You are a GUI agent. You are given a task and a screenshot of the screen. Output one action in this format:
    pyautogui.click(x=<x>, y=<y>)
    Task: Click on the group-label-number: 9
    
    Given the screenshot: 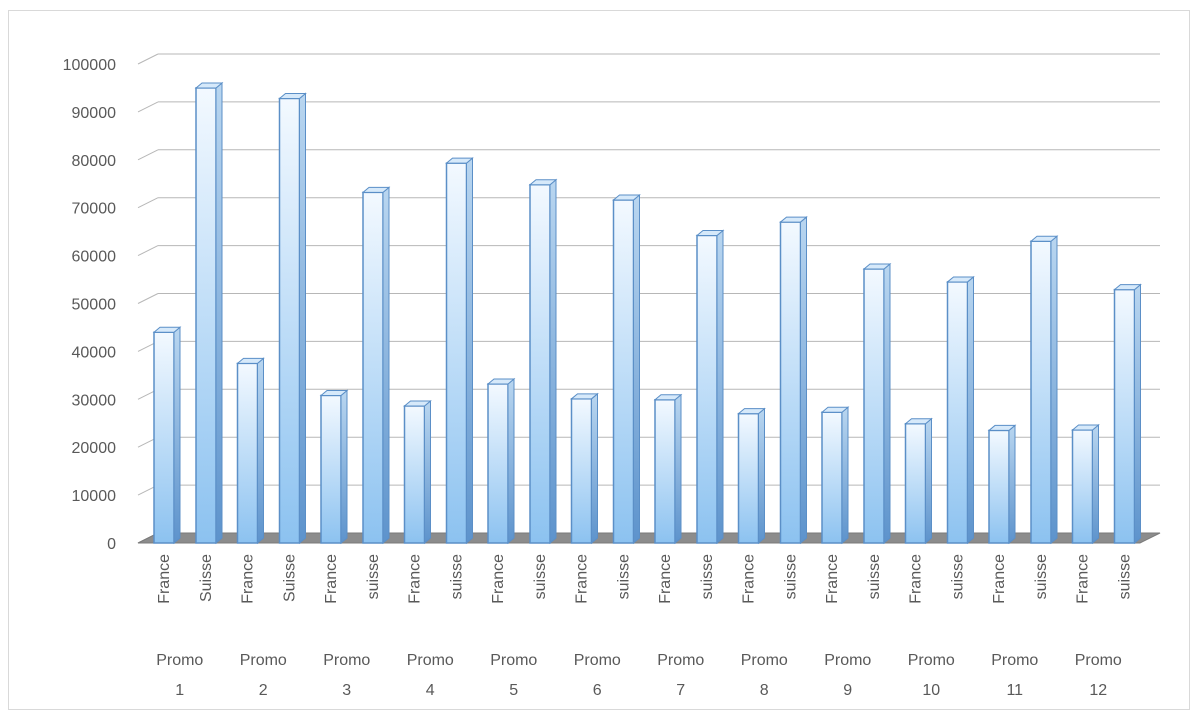 What is the action you would take?
    pyautogui.click(x=847, y=690)
    